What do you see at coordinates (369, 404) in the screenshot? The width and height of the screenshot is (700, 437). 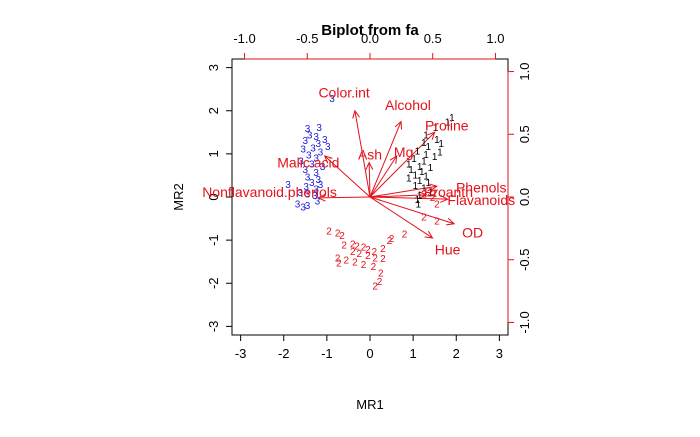 I see `x-axis-label: MR1` at bounding box center [369, 404].